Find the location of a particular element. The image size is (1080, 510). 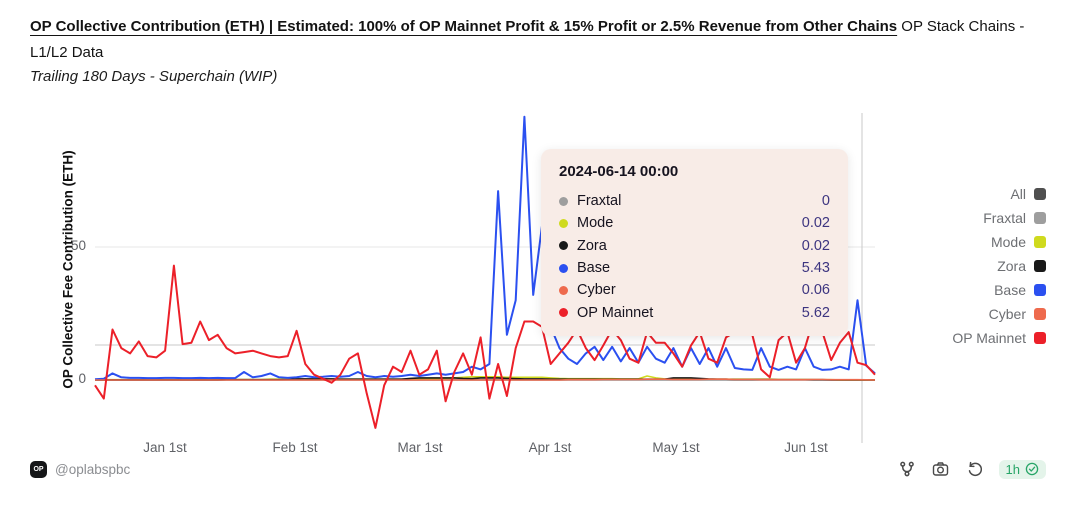

fork-icon is located at coordinates (907, 469).